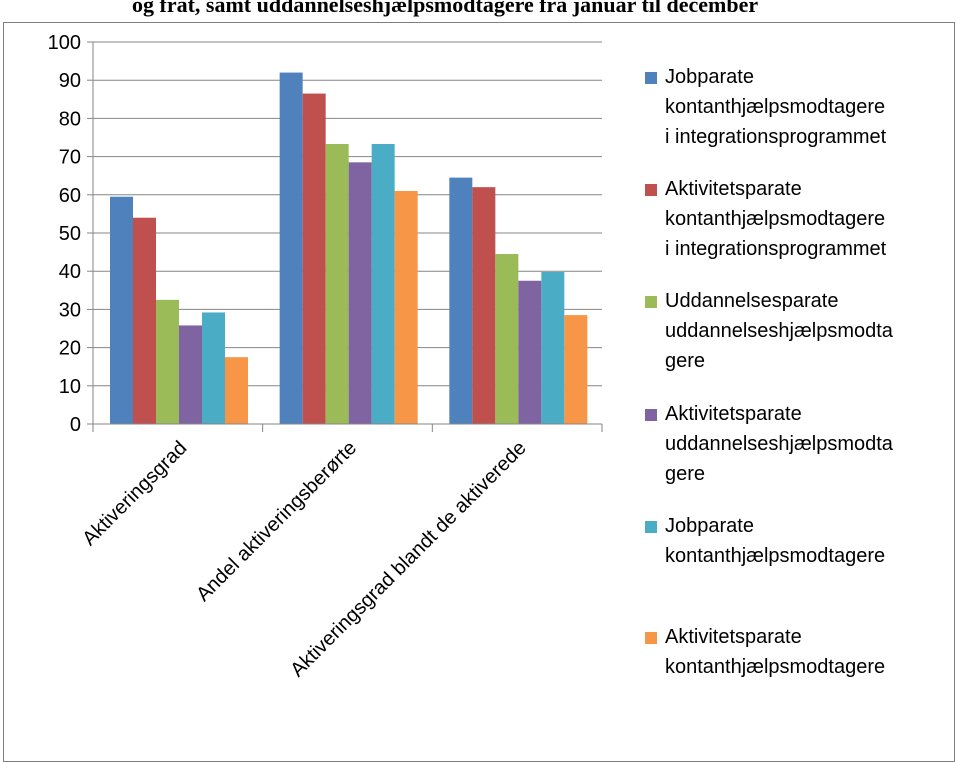  I want to click on y-axis: 0 10 20 30 40 50 60 70 80 90 100, so click(71, 234).